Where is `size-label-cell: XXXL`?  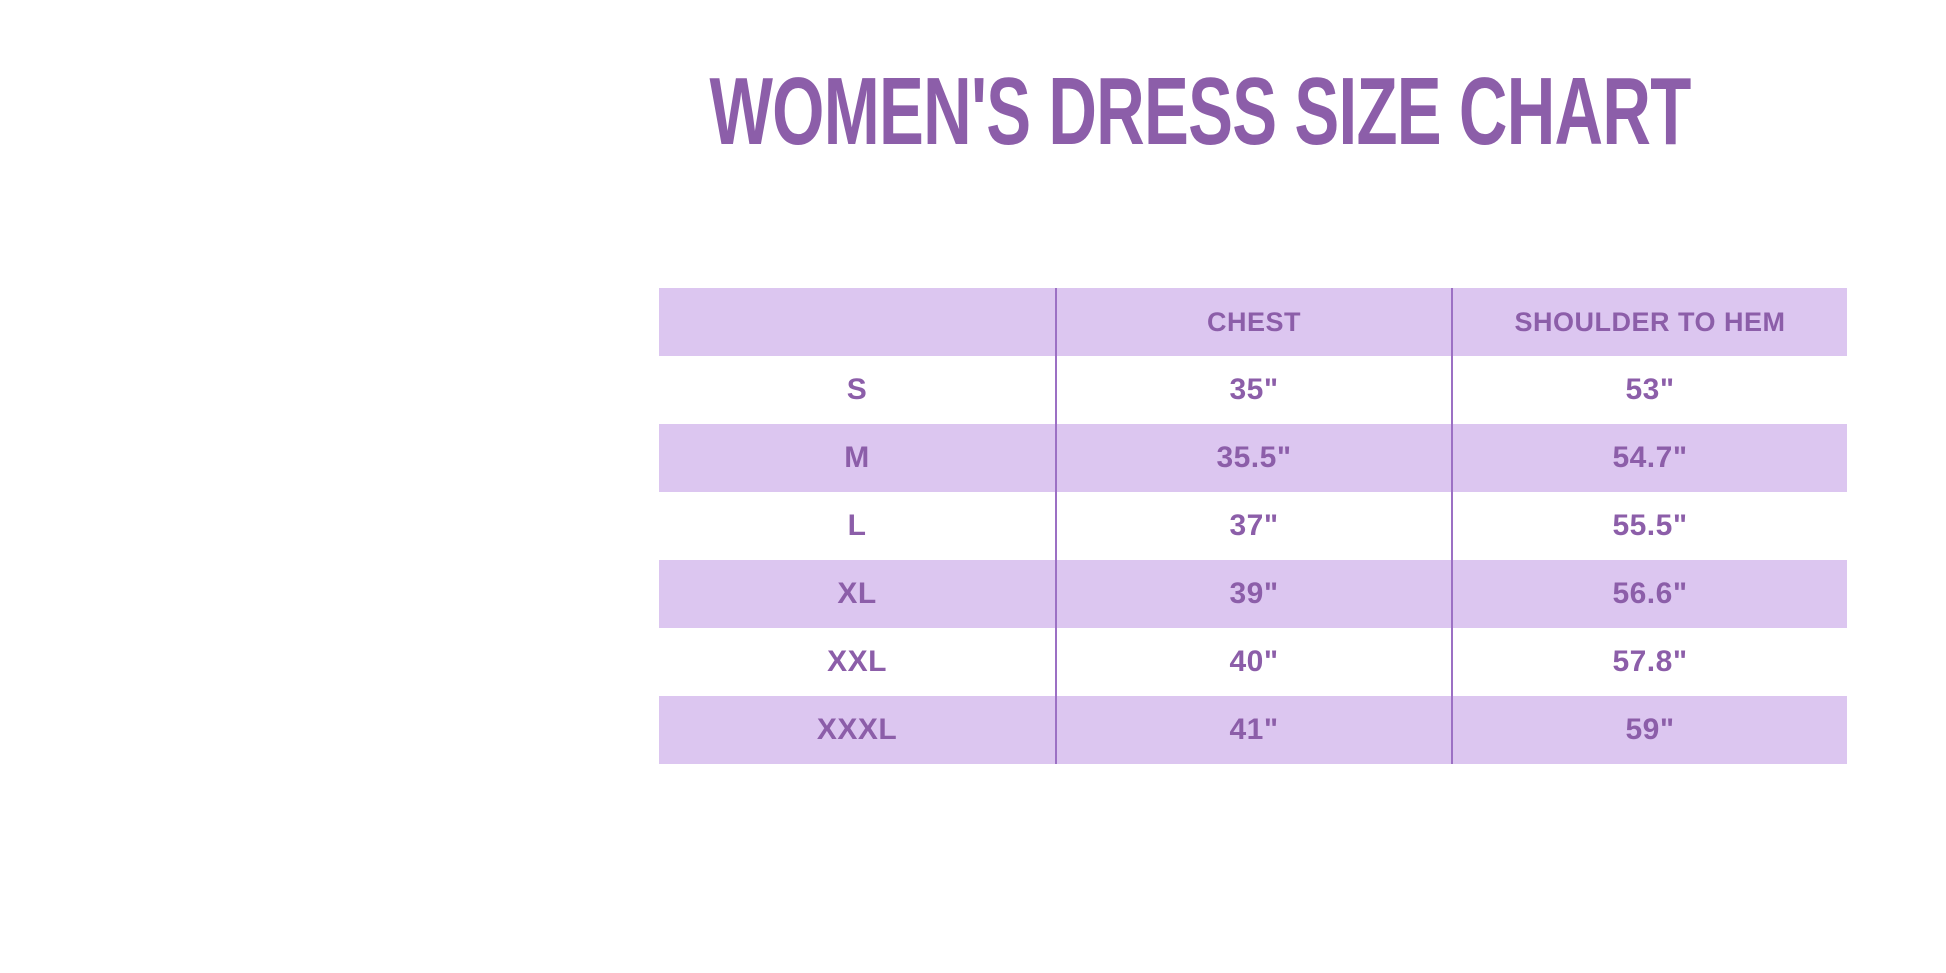 size-label-cell: XXXL is located at coordinates (857, 729).